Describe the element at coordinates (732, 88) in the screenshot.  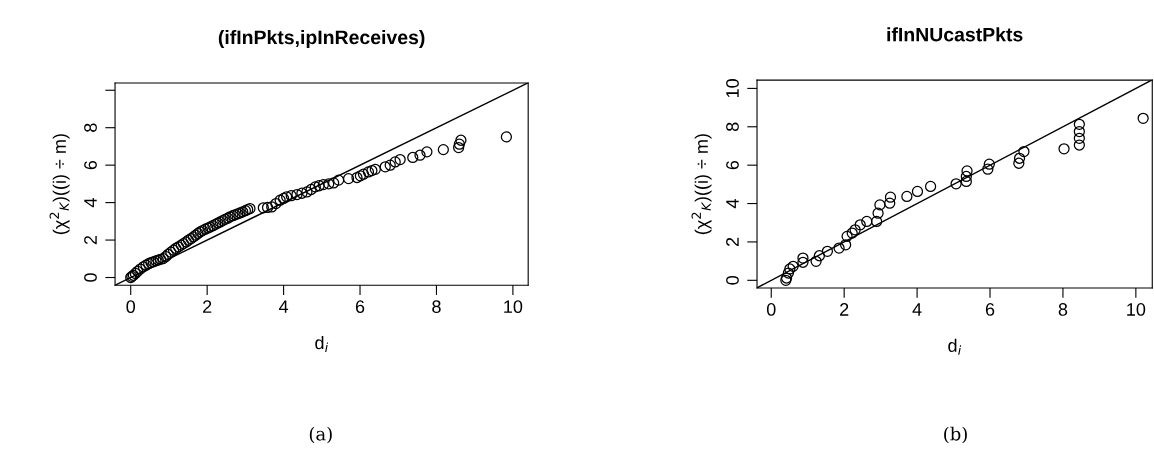
I see `y-tick-label: 10` at that location.